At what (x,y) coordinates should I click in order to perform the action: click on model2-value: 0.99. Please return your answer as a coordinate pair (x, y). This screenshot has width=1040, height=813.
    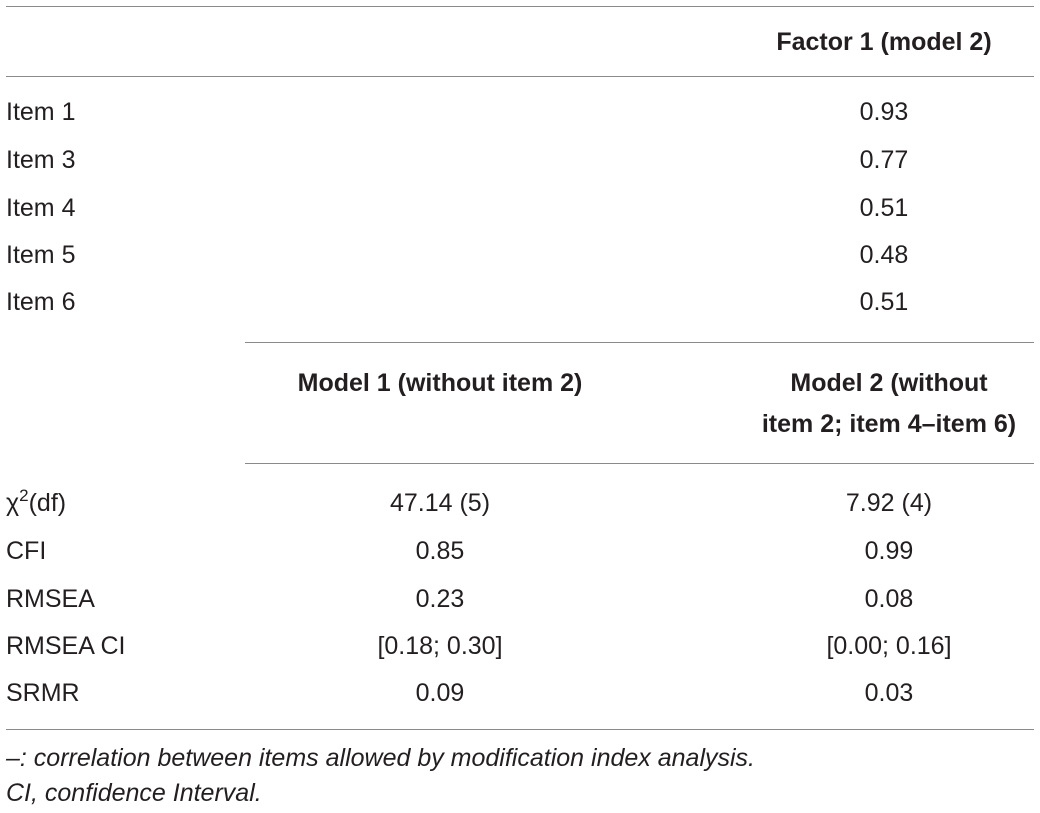
    Looking at the image, I should click on (889, 551).